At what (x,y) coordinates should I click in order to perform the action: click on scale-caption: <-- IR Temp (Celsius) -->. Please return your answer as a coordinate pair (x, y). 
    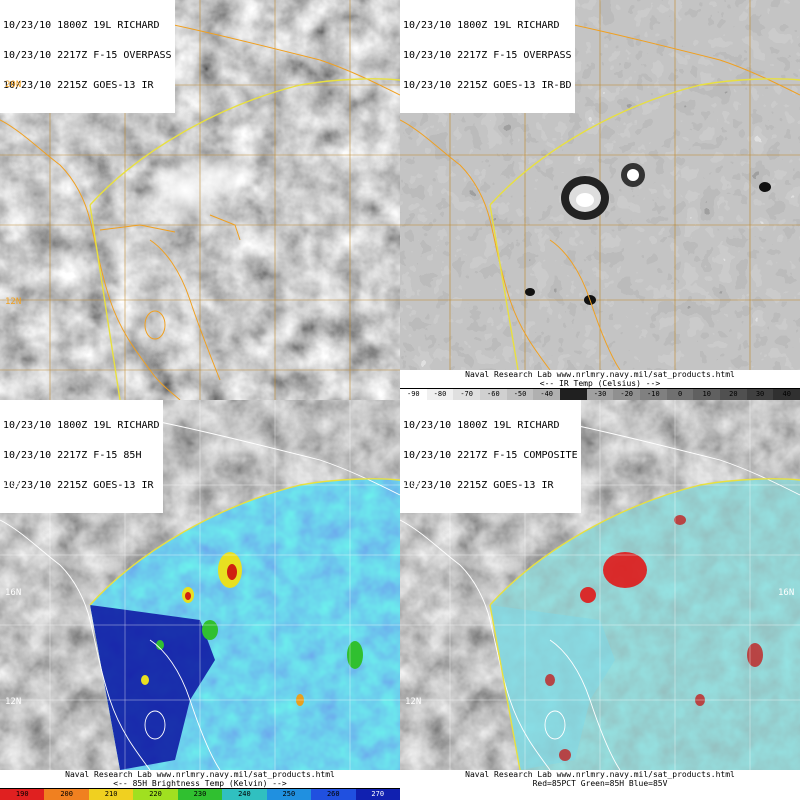
    Looking at the image, I should click on (600, 383).